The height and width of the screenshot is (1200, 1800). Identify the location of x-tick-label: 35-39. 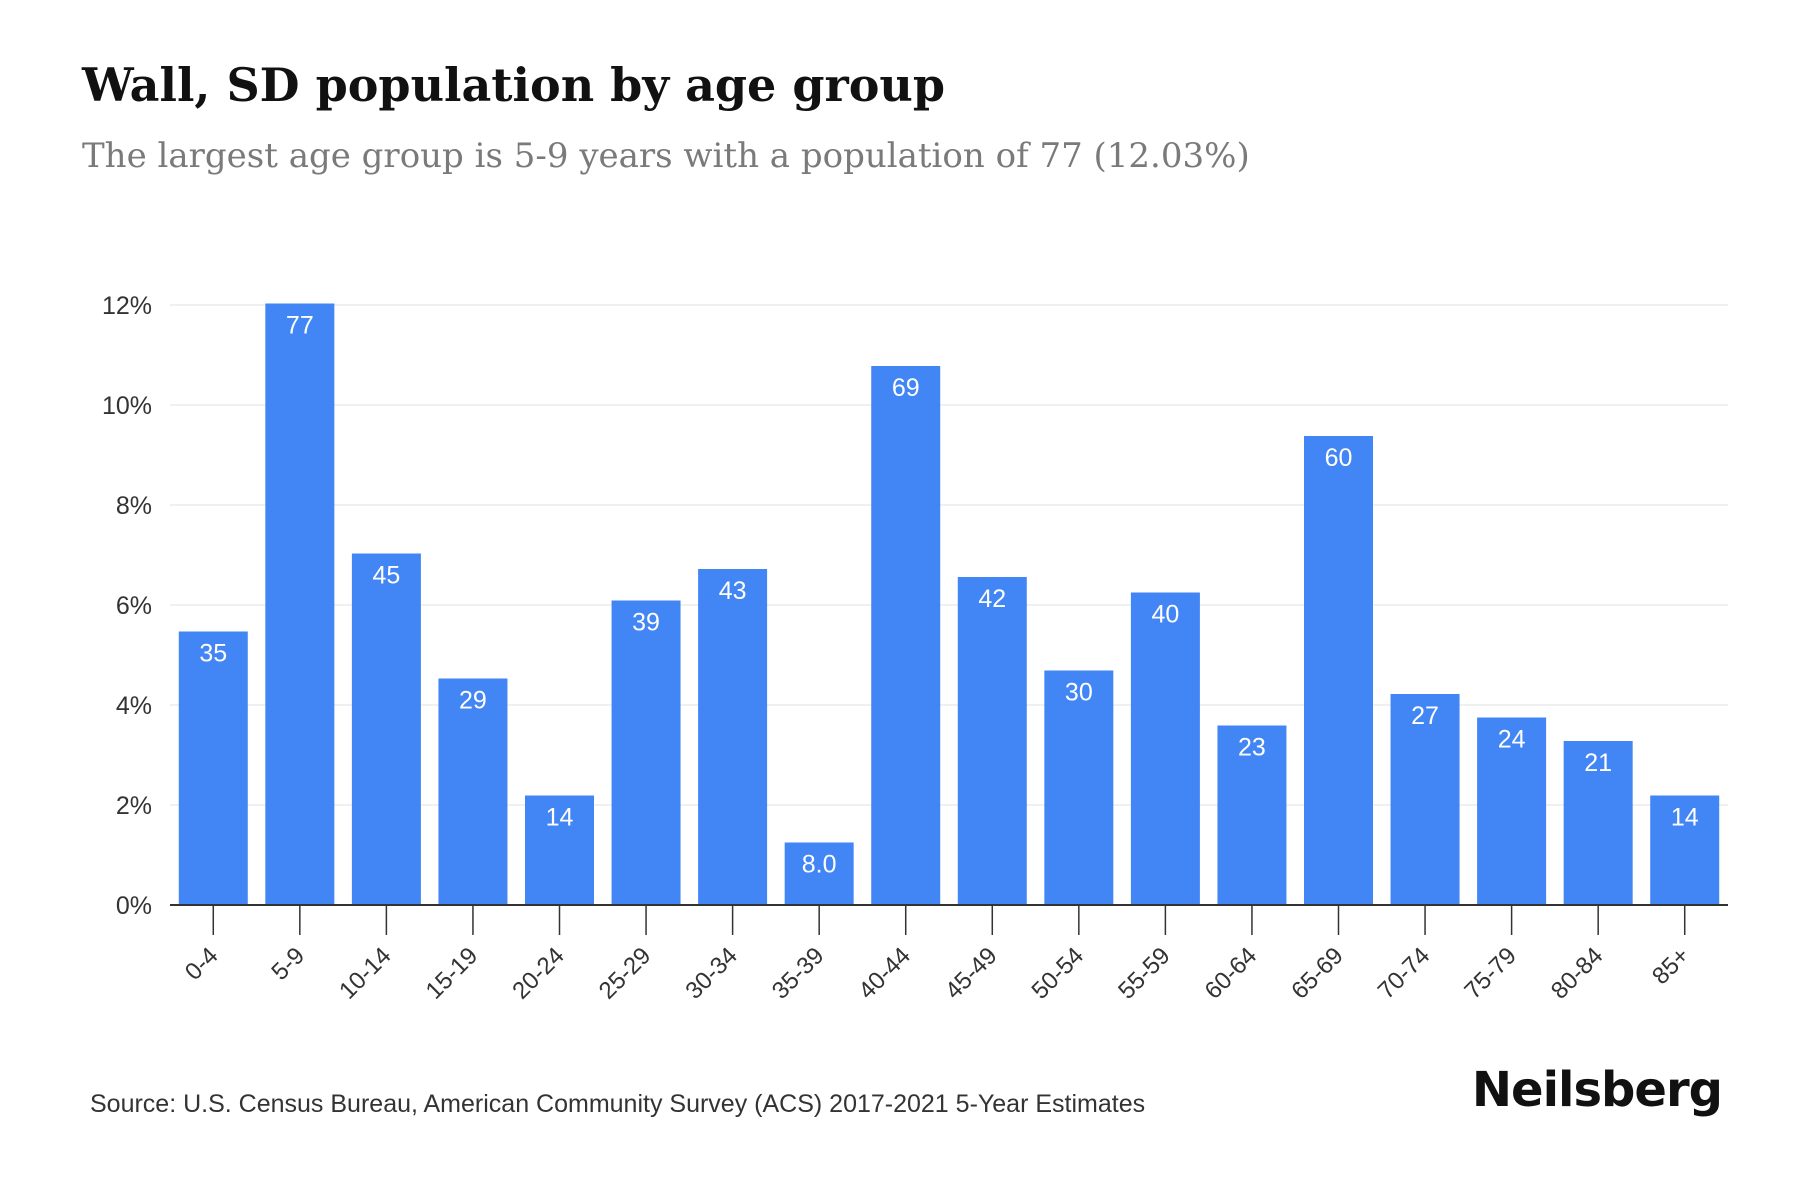
(798, 973).